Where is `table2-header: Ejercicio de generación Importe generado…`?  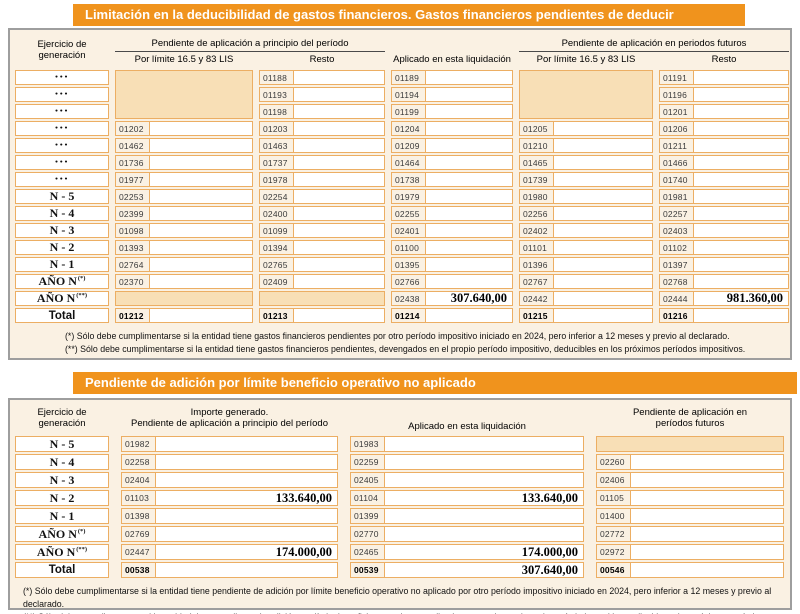
table2-header: Ejercicio de generación Importe generado… is located at coordinates (400, 418).